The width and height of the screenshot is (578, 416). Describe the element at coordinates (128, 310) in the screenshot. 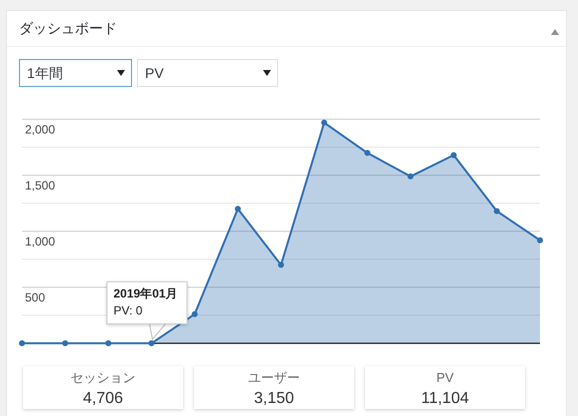

I see `annotation: PV: 0` at that location.